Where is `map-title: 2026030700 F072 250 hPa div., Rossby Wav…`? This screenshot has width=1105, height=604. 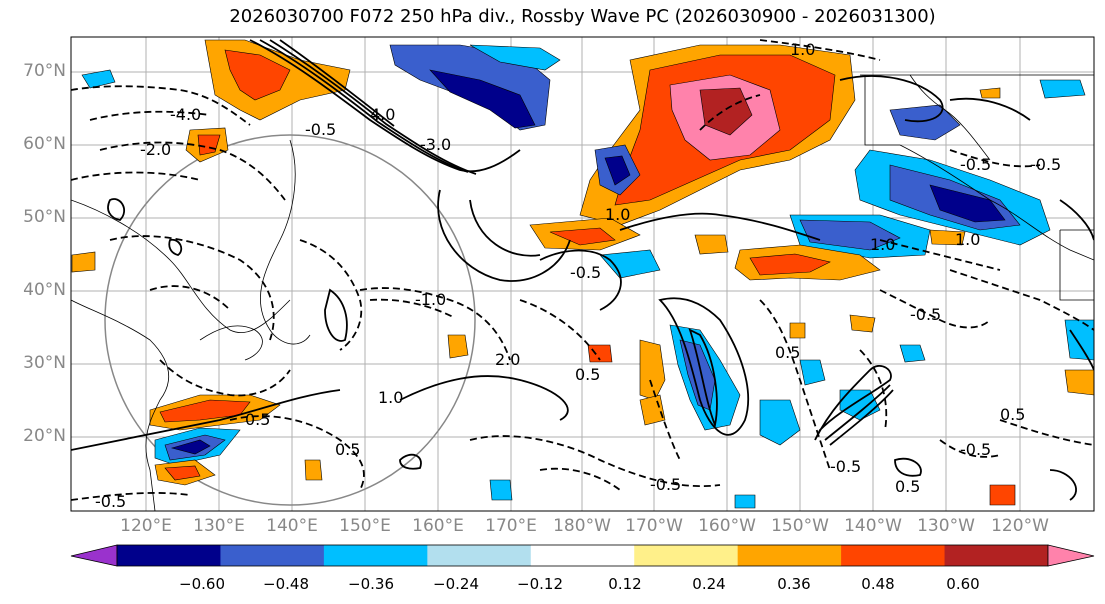 map-title: 2026030700 F072 250 hPa div., Rossby Wav… is located at coordinates (582, 16).